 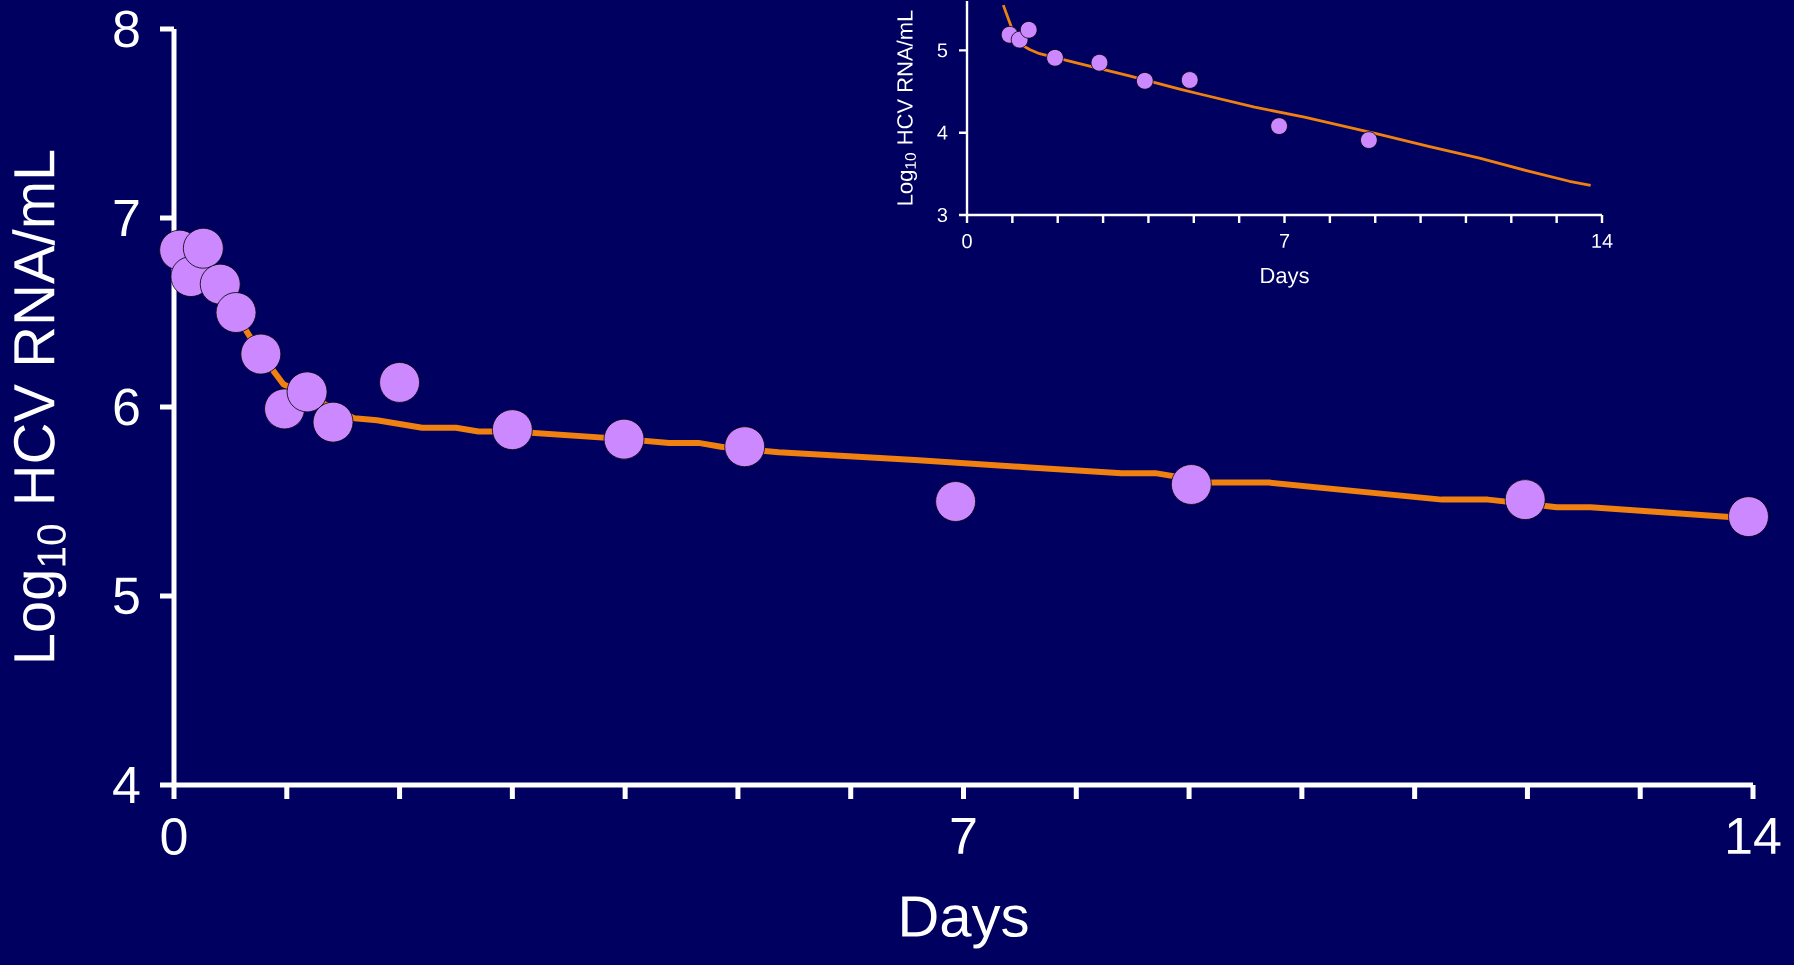 I want to click on y-tick-label: 3, so click(x=942, y=215).